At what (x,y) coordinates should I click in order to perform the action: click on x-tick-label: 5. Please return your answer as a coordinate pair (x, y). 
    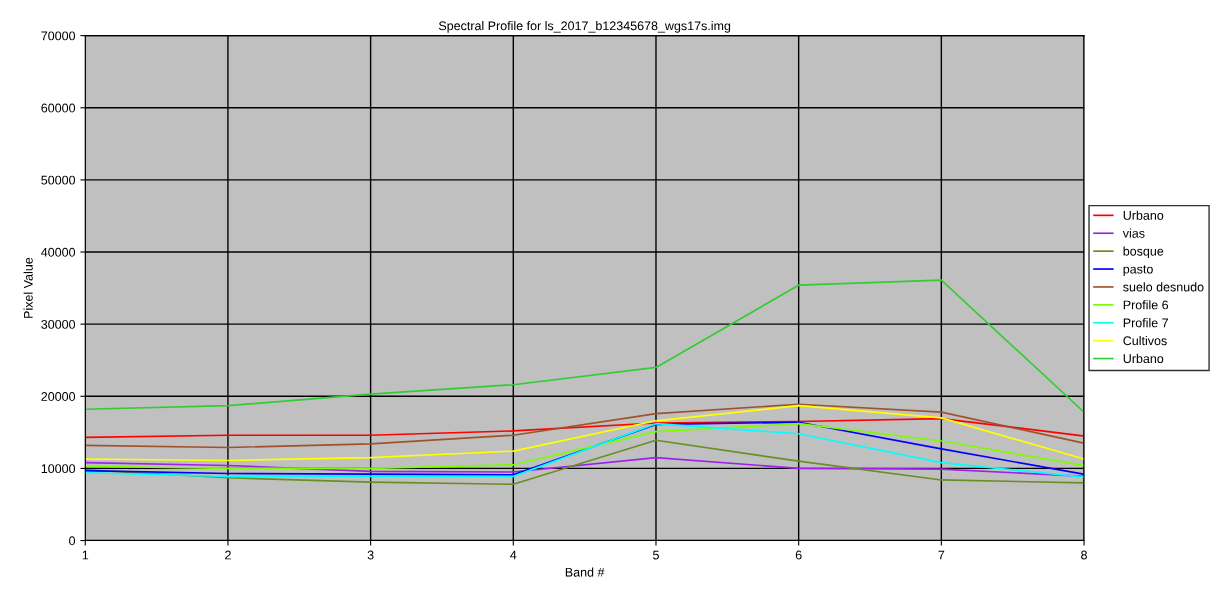
    Looking at the image, I should click on (656, 555).